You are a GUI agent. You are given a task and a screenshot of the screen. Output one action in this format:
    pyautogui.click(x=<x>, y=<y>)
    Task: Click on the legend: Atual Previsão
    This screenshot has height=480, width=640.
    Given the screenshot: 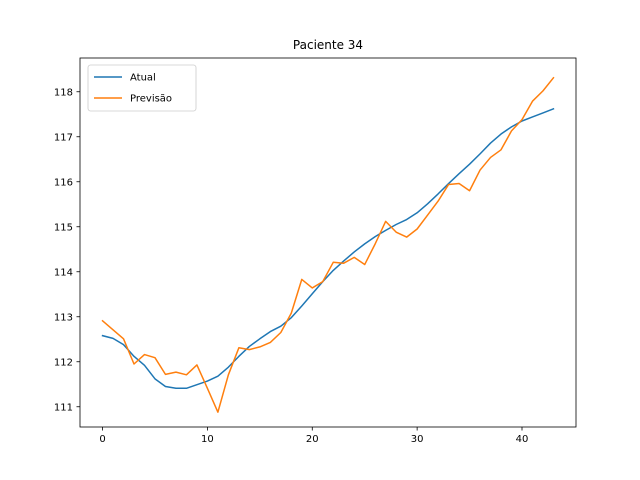 What is the action you would take?
    pyautogui.click(x=142, y=88)
    